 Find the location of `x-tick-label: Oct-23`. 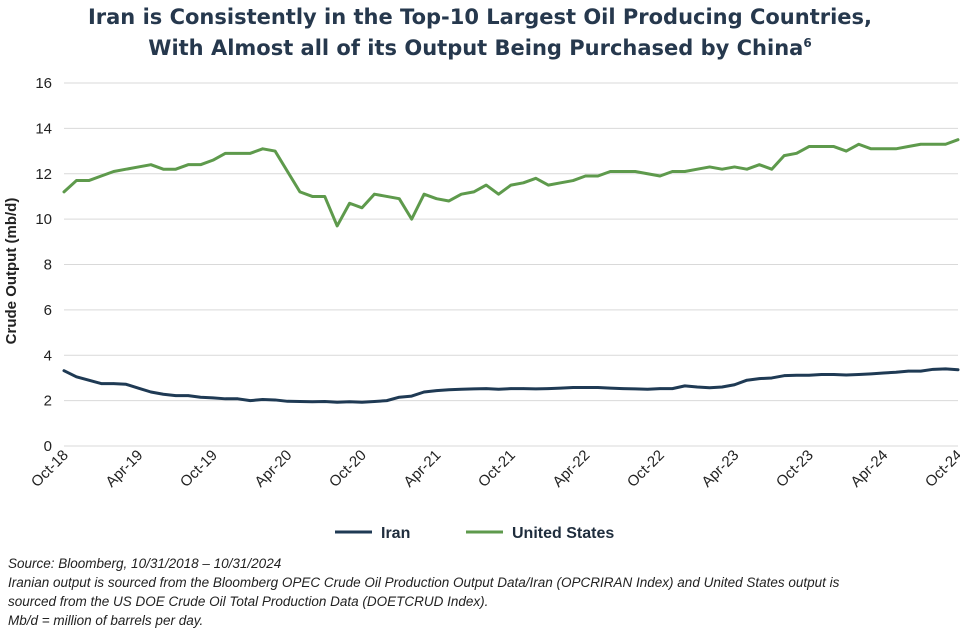

x-tick-label: Oct-23 is located at coordinates (795, 469).